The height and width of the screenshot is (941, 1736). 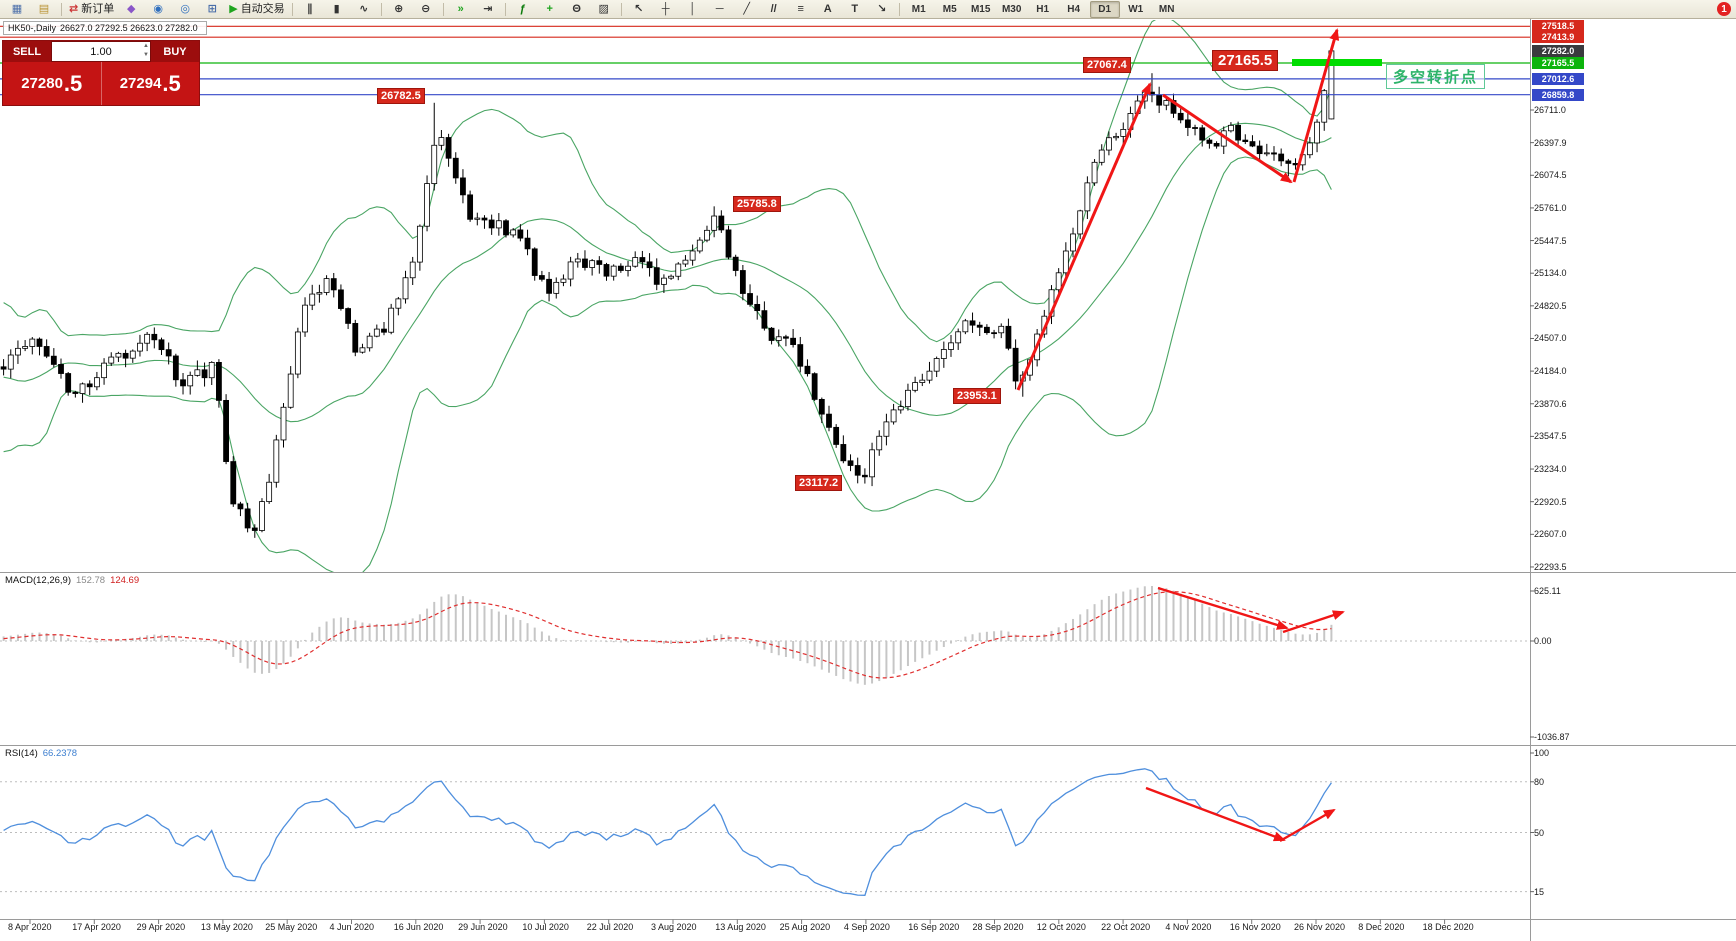 I want to click on price-annotation: 27165.5, so click(x=1245, y=60).